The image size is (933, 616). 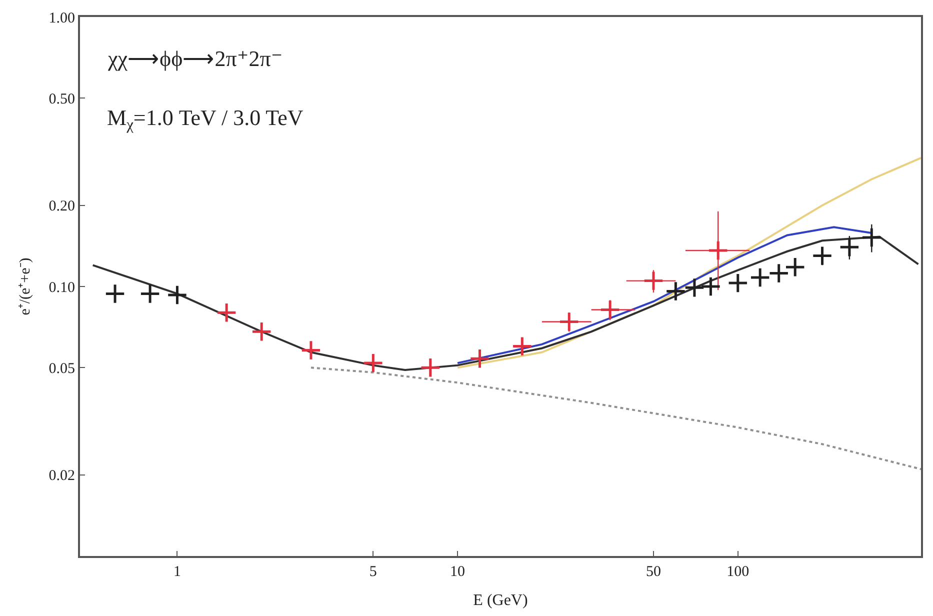 What do you see at coordinates (177, 572) in the screenshot?
I see `x-tick-label: 1` at bounding box center [177, 572].